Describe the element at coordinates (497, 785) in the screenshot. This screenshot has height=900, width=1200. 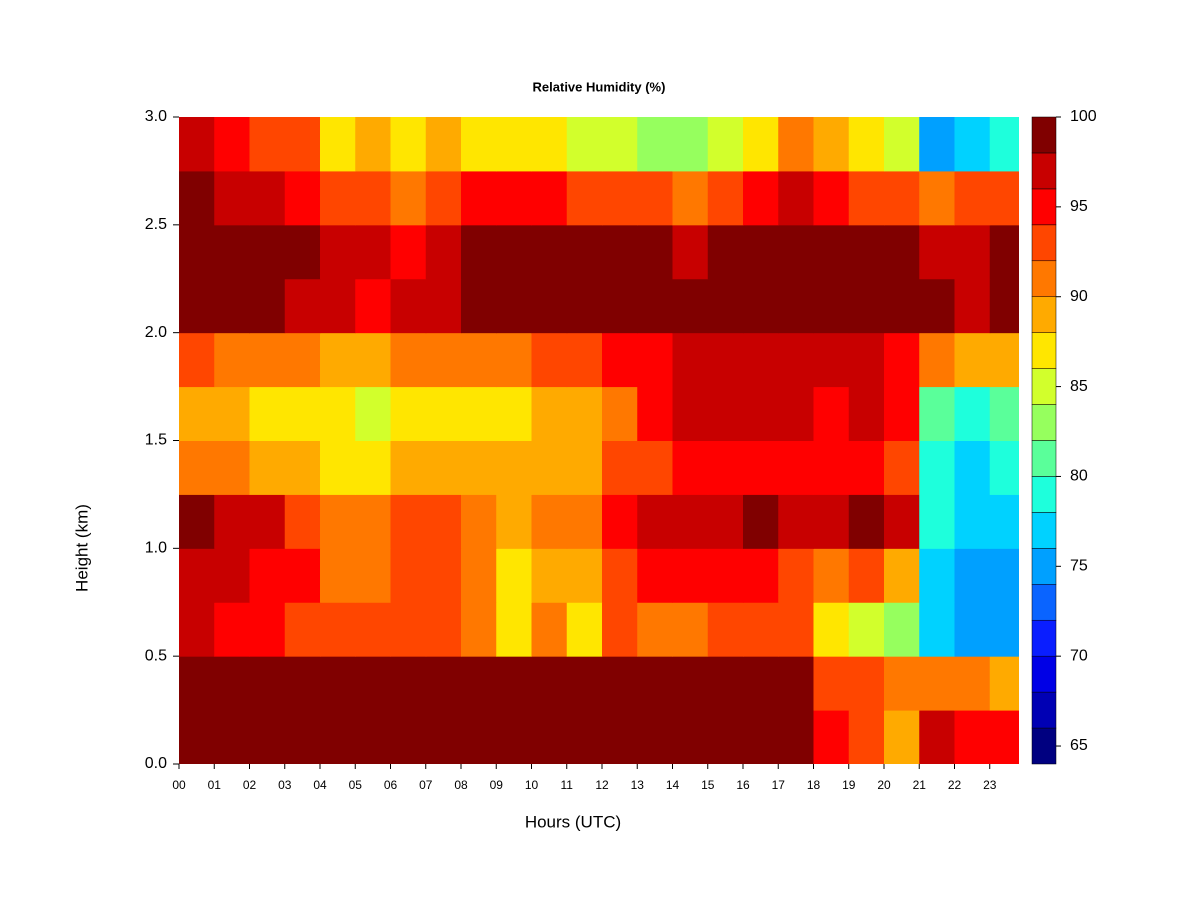
I see `x-tick-label: 09` at that location.